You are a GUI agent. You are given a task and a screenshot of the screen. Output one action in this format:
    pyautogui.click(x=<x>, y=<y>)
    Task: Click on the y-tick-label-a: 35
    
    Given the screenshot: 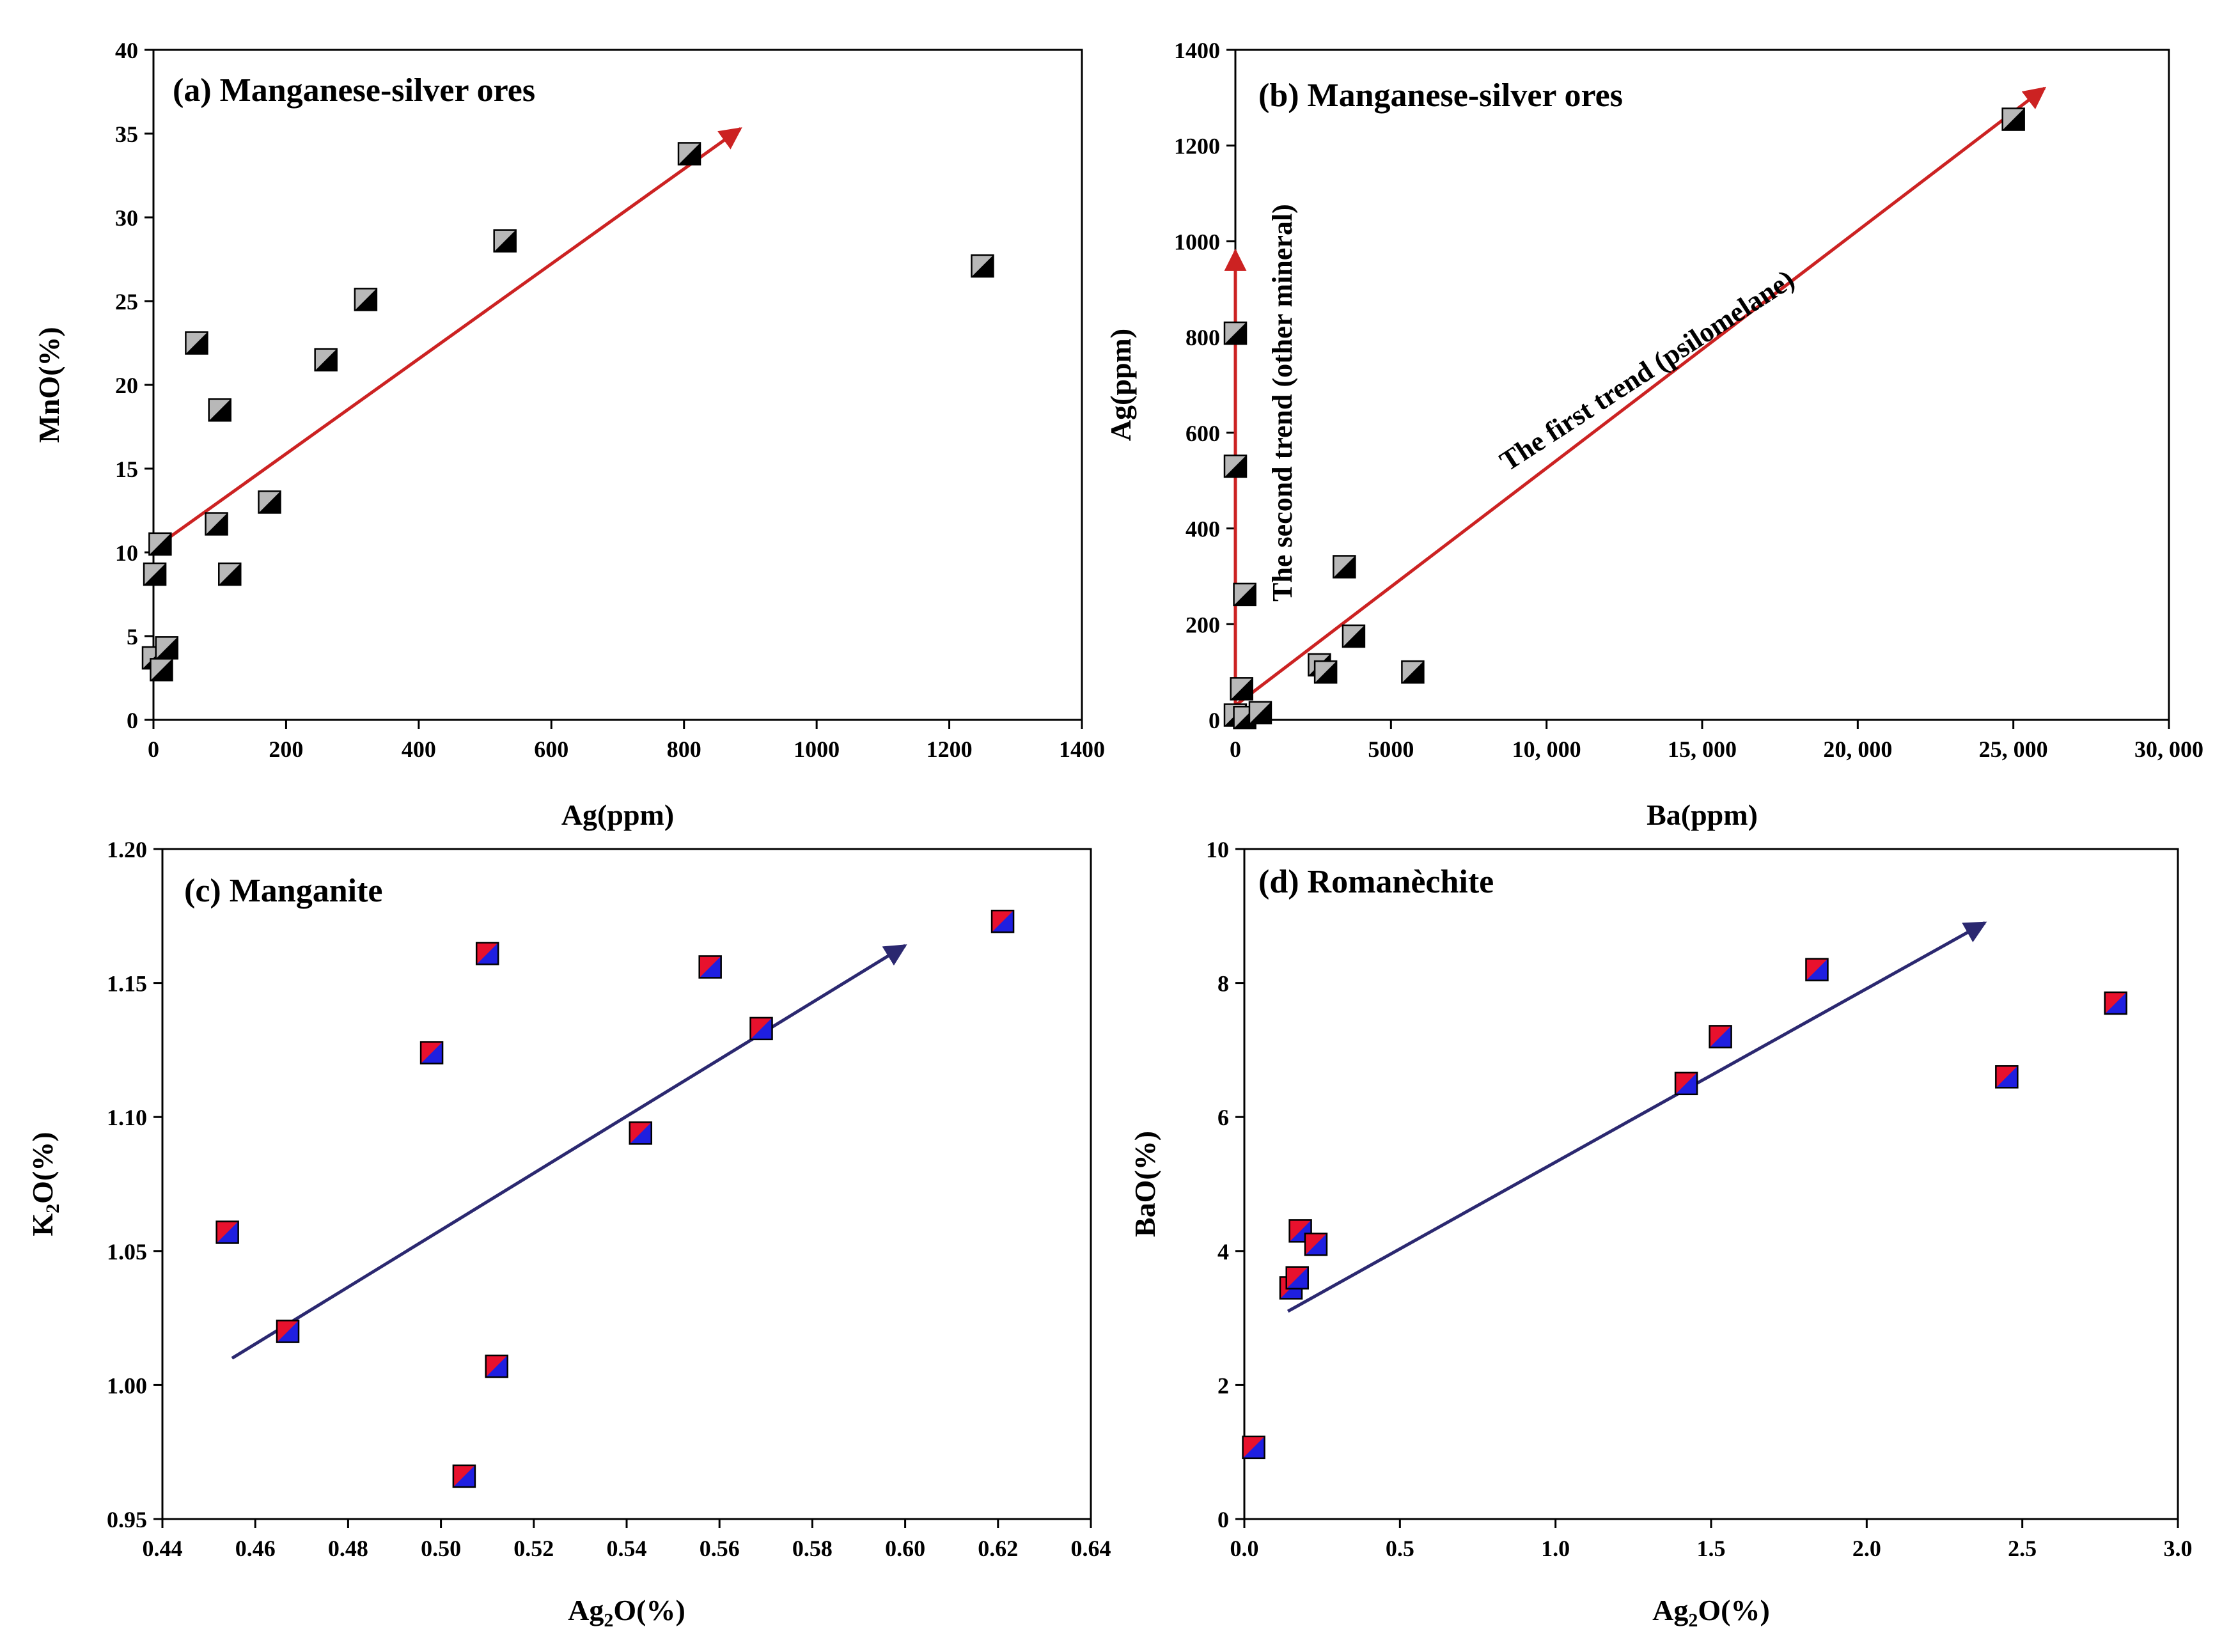 What is the action you would take?
    pyautogui.click(x=127, y=134)
    